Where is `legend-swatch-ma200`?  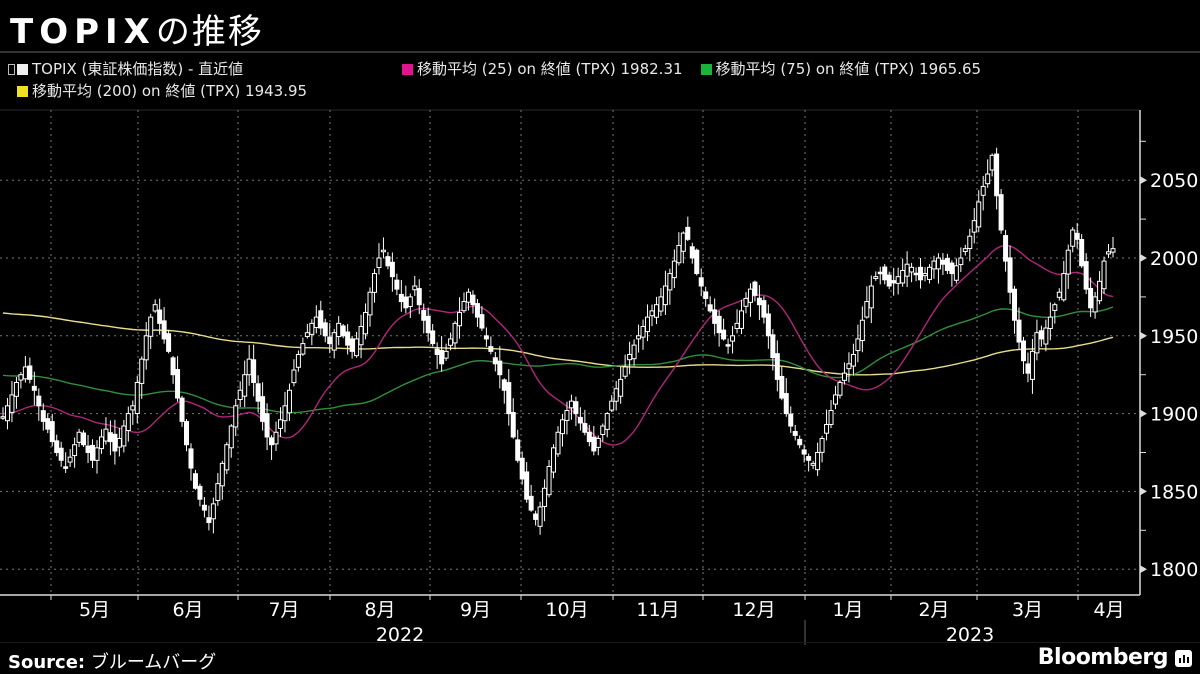 legend-swatch-ma200 is located at coordinates (22, 91).